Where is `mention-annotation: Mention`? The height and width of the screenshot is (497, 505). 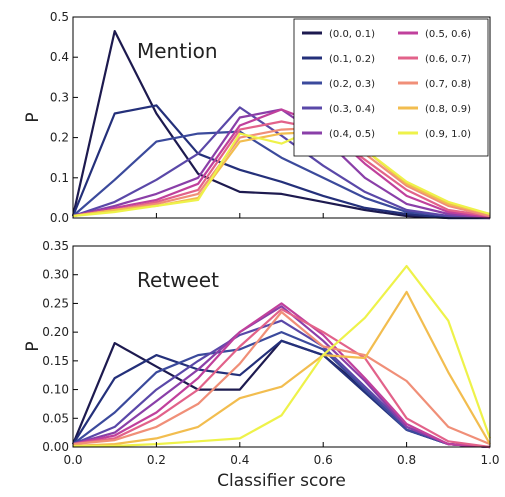 mention-annotation: Mention is located at coordinates (177, 51).